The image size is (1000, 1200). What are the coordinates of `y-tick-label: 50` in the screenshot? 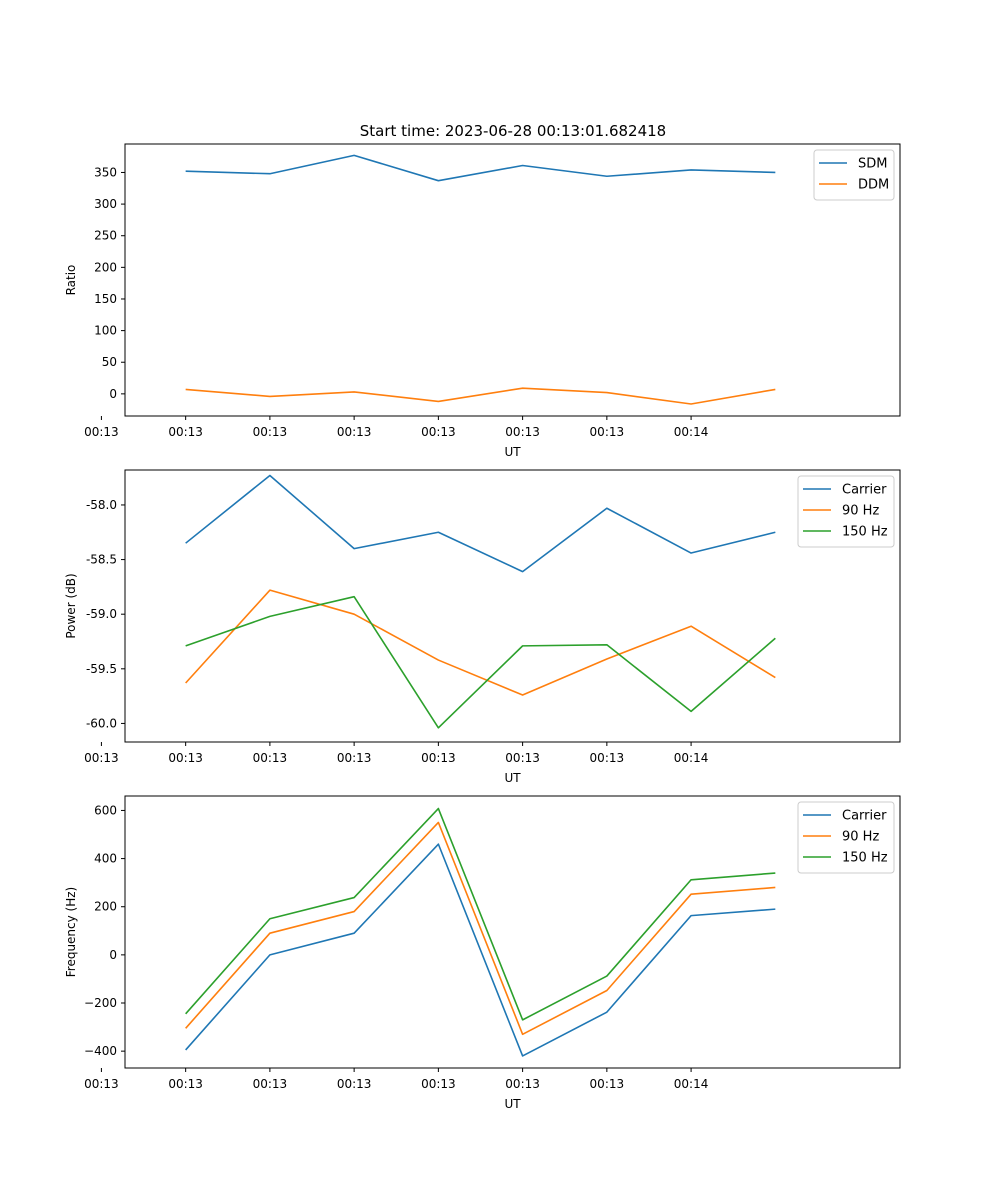 It's located at (109, 362).